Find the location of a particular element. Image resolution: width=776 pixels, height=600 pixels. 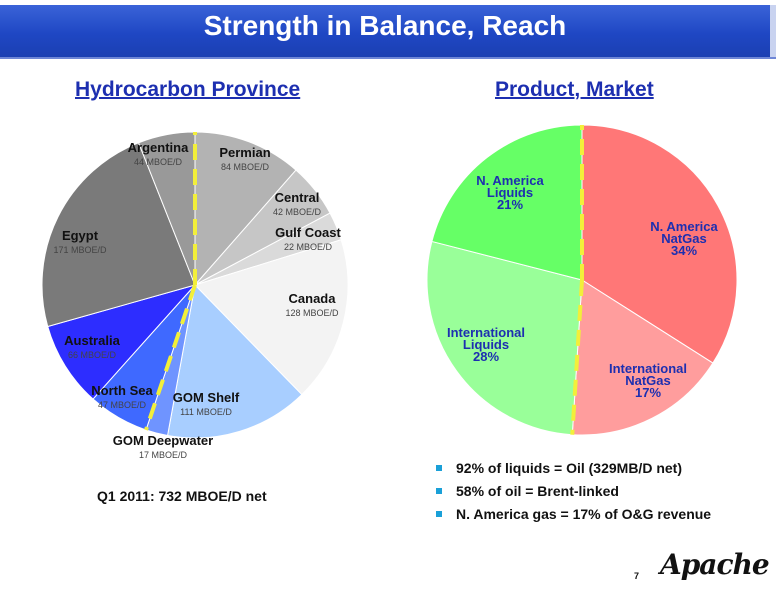

slice-label-international-natgas: NatGas is located at coordinates (648, 380).